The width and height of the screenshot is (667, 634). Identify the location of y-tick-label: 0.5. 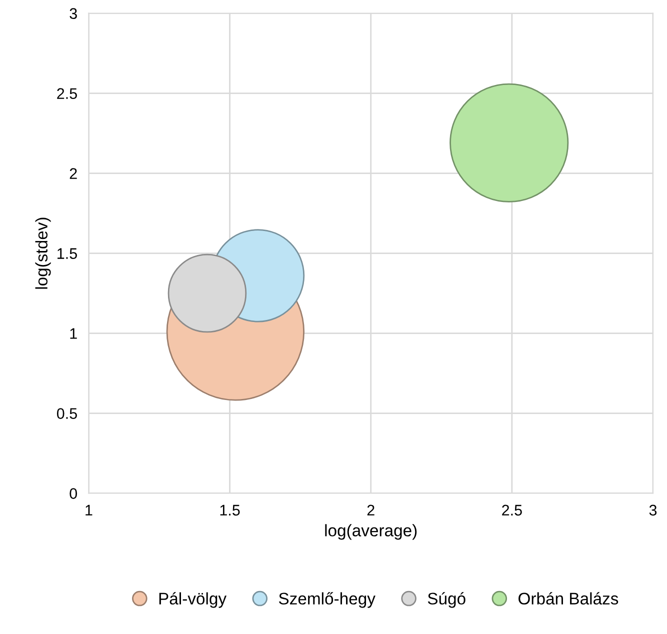
(66, 413).